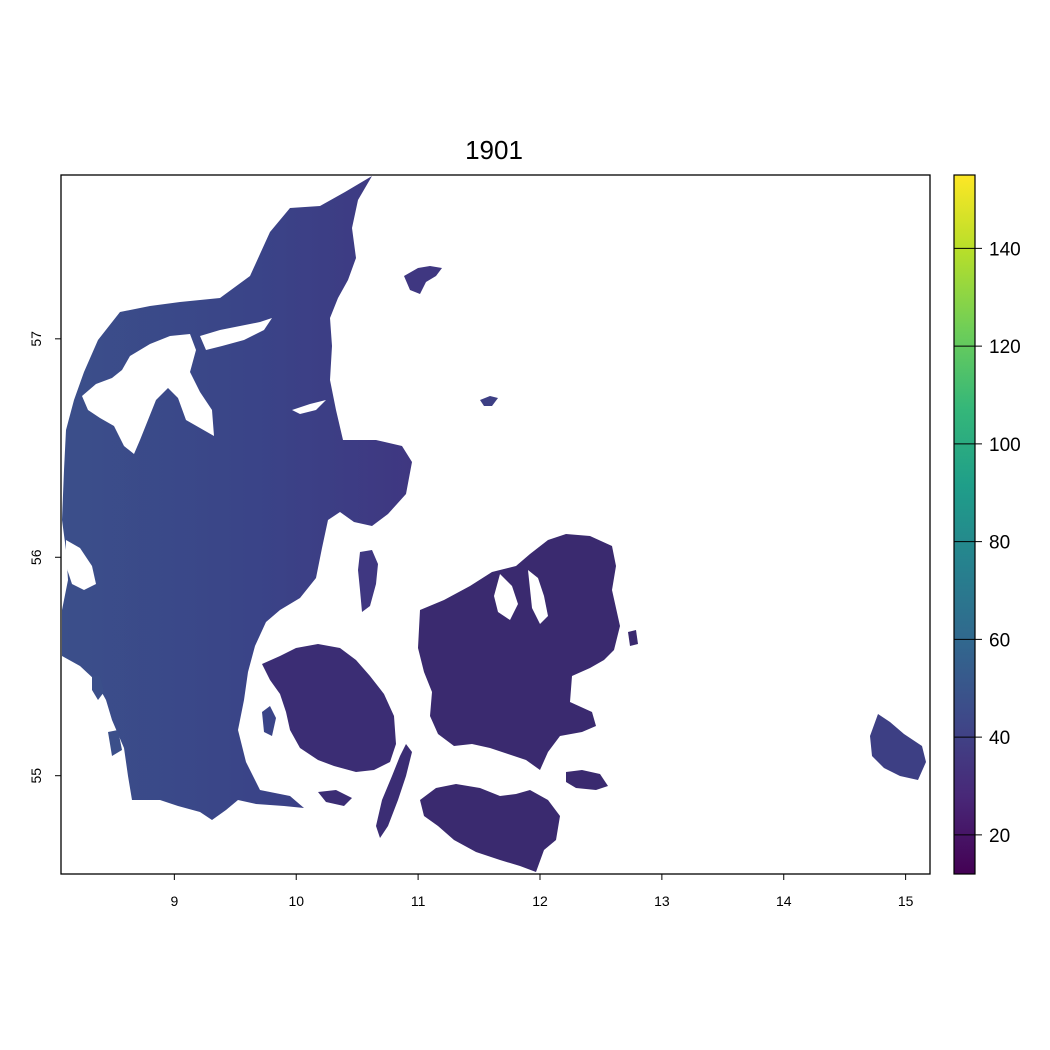 This screenshot has width=1050, height=1050. I want to click on x-axis: 9 10 11 12 13 14 15, so click(541, 891).